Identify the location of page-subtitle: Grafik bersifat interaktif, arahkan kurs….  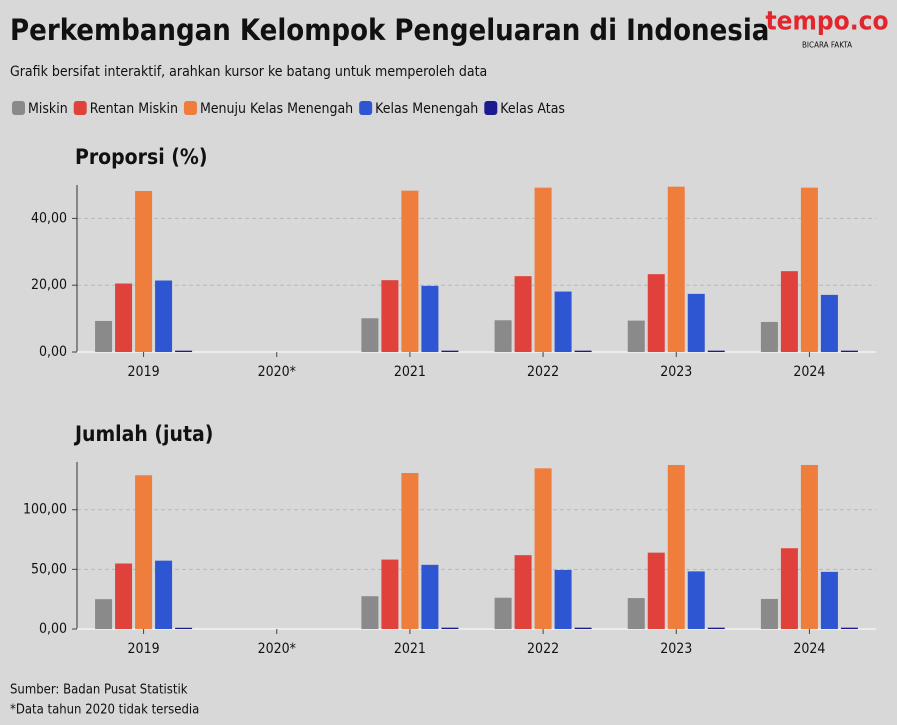
(248, 72).